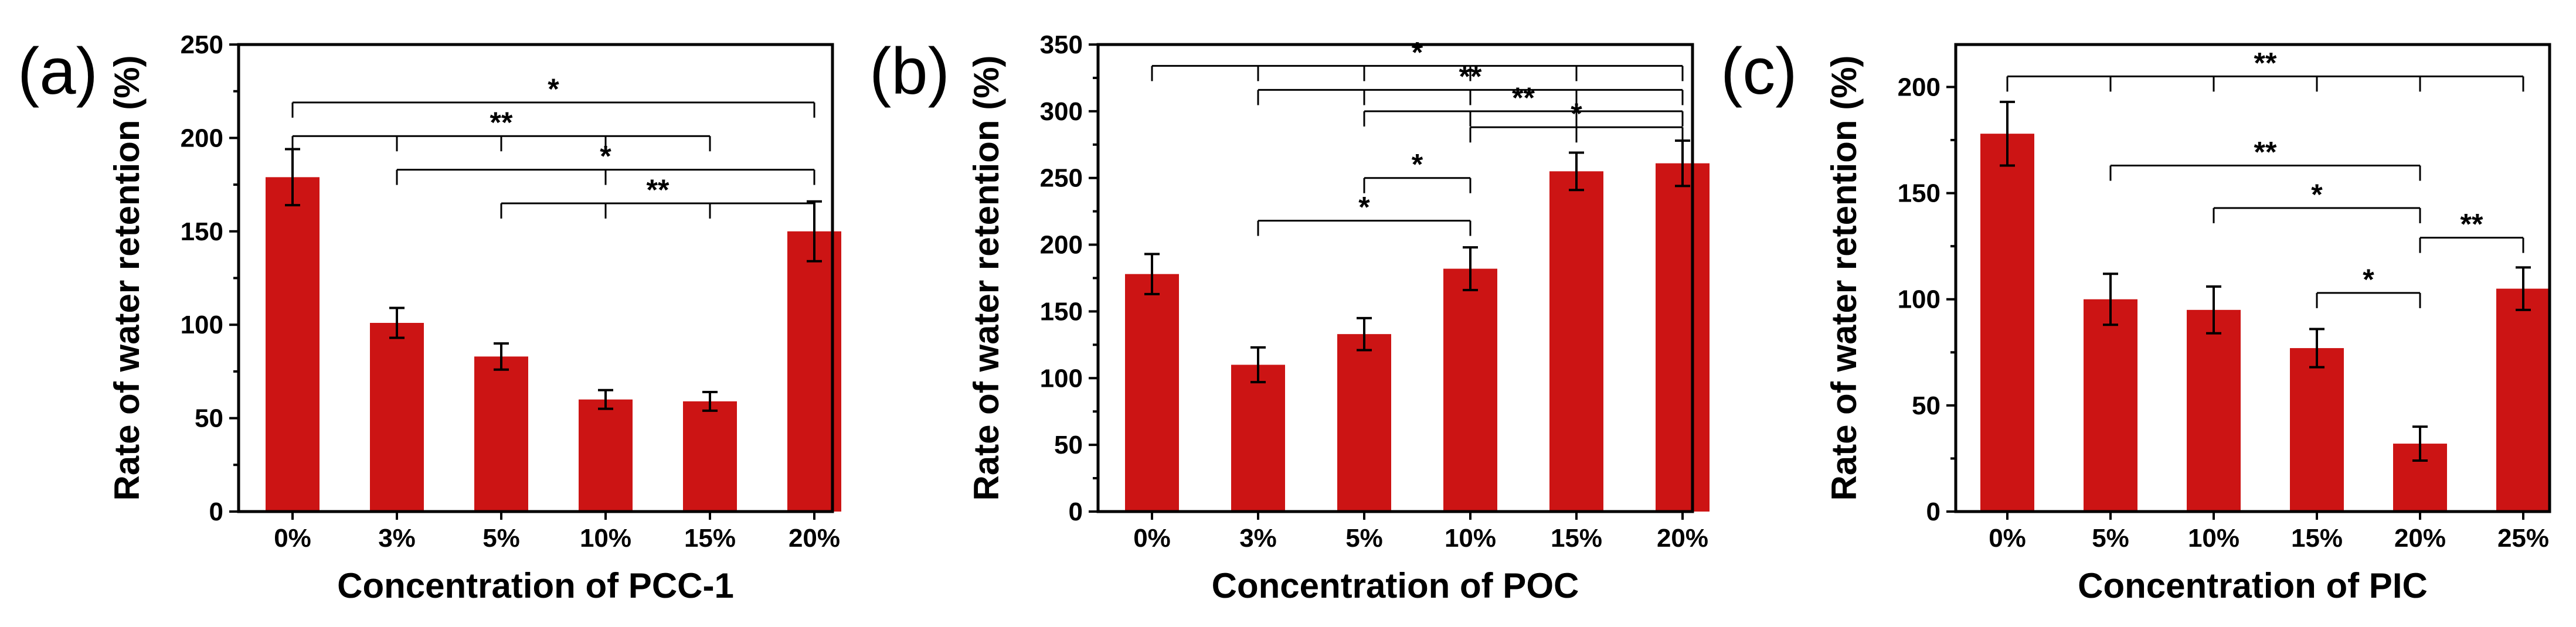 The height and width of the screenshot is (627, 2576). I want to click on x-tick-label: 25%, so click(2523, 539).